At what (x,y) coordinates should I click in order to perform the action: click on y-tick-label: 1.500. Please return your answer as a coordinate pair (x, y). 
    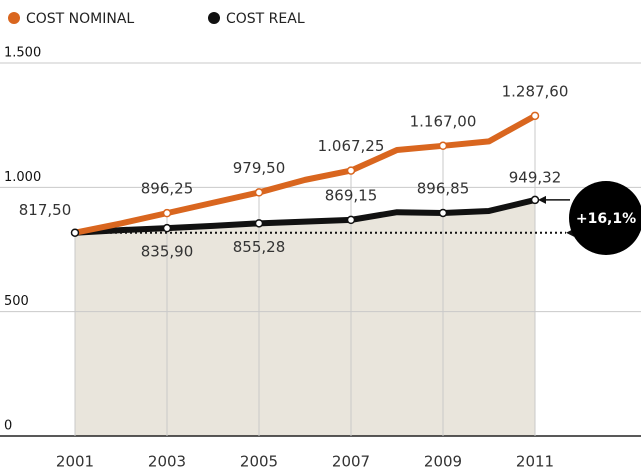
    Looking at the image, I should click on (22, 53).